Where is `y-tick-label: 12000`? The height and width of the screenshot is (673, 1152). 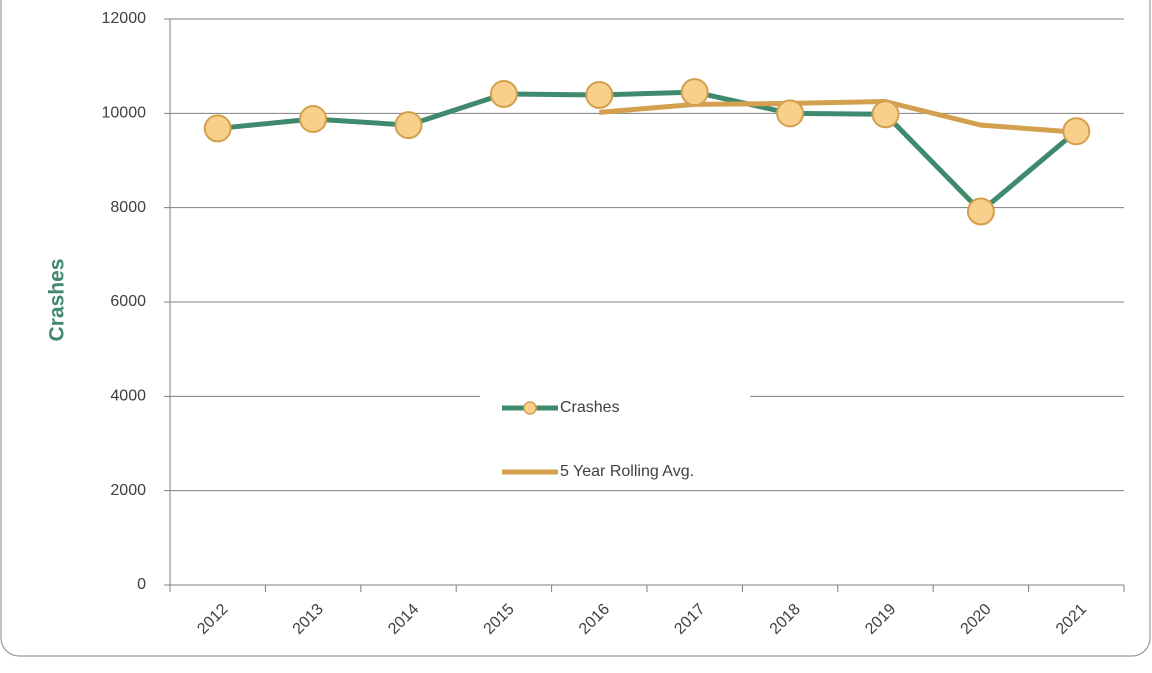 y-tick-label: 12000 is located at coordinates (124, 18).